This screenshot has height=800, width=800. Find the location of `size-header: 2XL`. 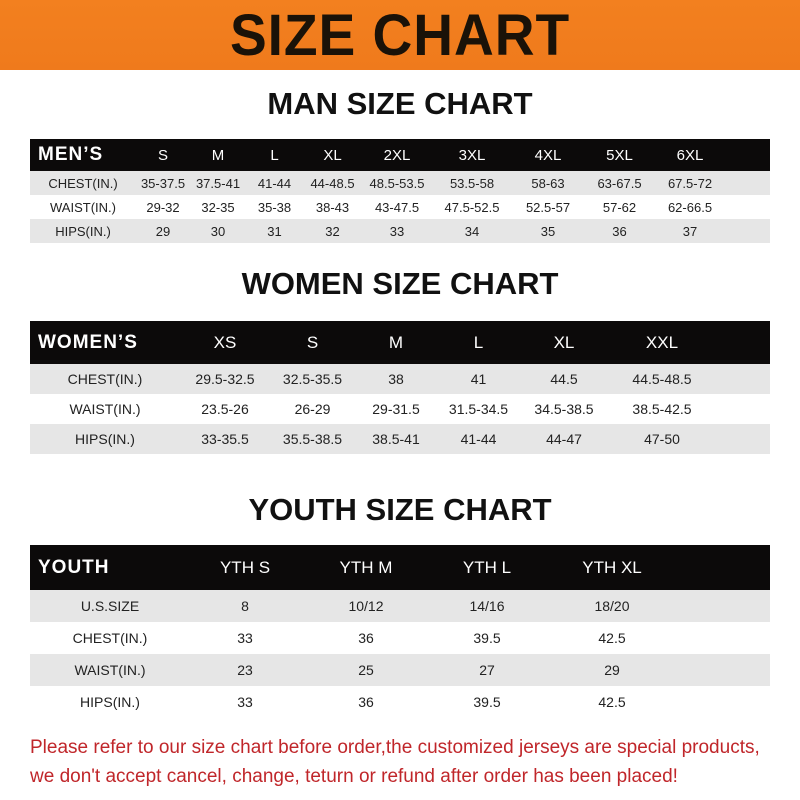

size-header: 2XL is located at coordinates (397, 155).